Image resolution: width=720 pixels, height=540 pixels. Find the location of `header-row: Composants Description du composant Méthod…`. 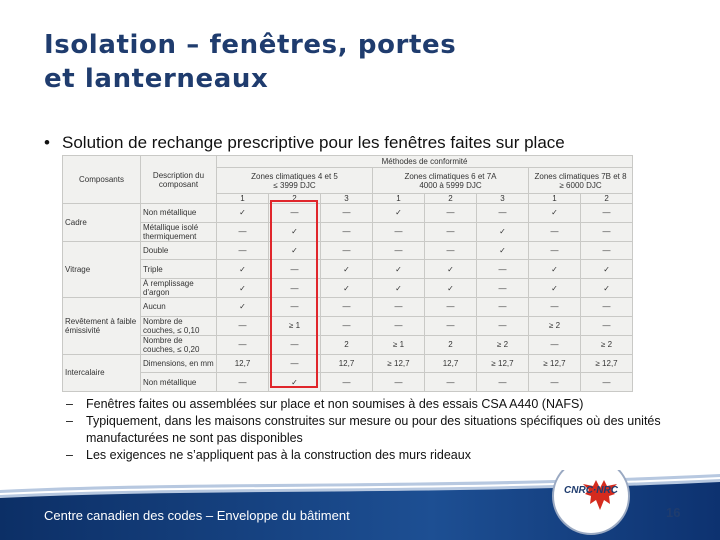

header-row: Composants Description du composant Méthod… is located at coordinates (348, 179).